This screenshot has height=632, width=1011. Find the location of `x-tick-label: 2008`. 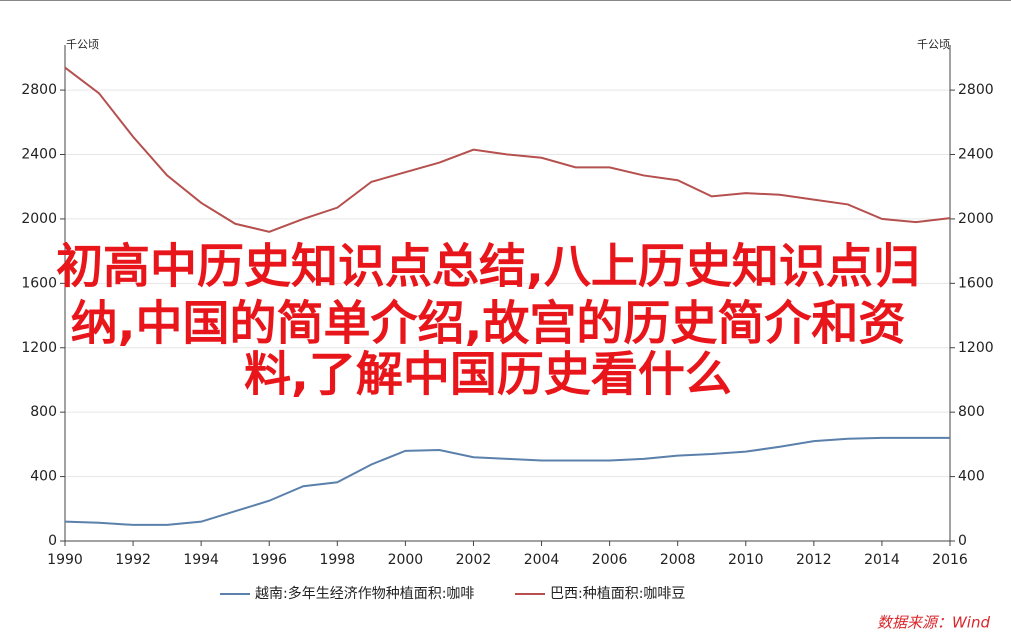

x-tick-label: 2008 is located at coordinates (678, 560).